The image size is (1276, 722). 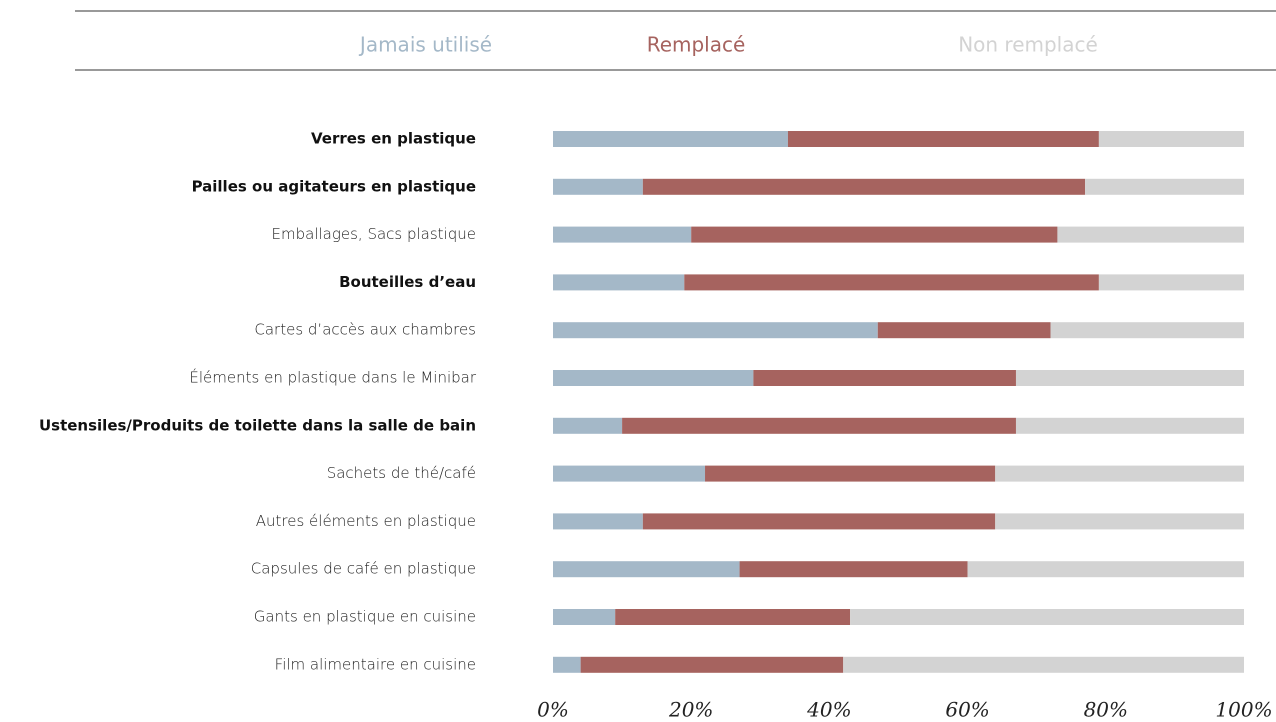 What do you see at coordinates (967, 710) in the screenshot?
I see `x-tick-label: 60%` at bounding box center [967, 710].